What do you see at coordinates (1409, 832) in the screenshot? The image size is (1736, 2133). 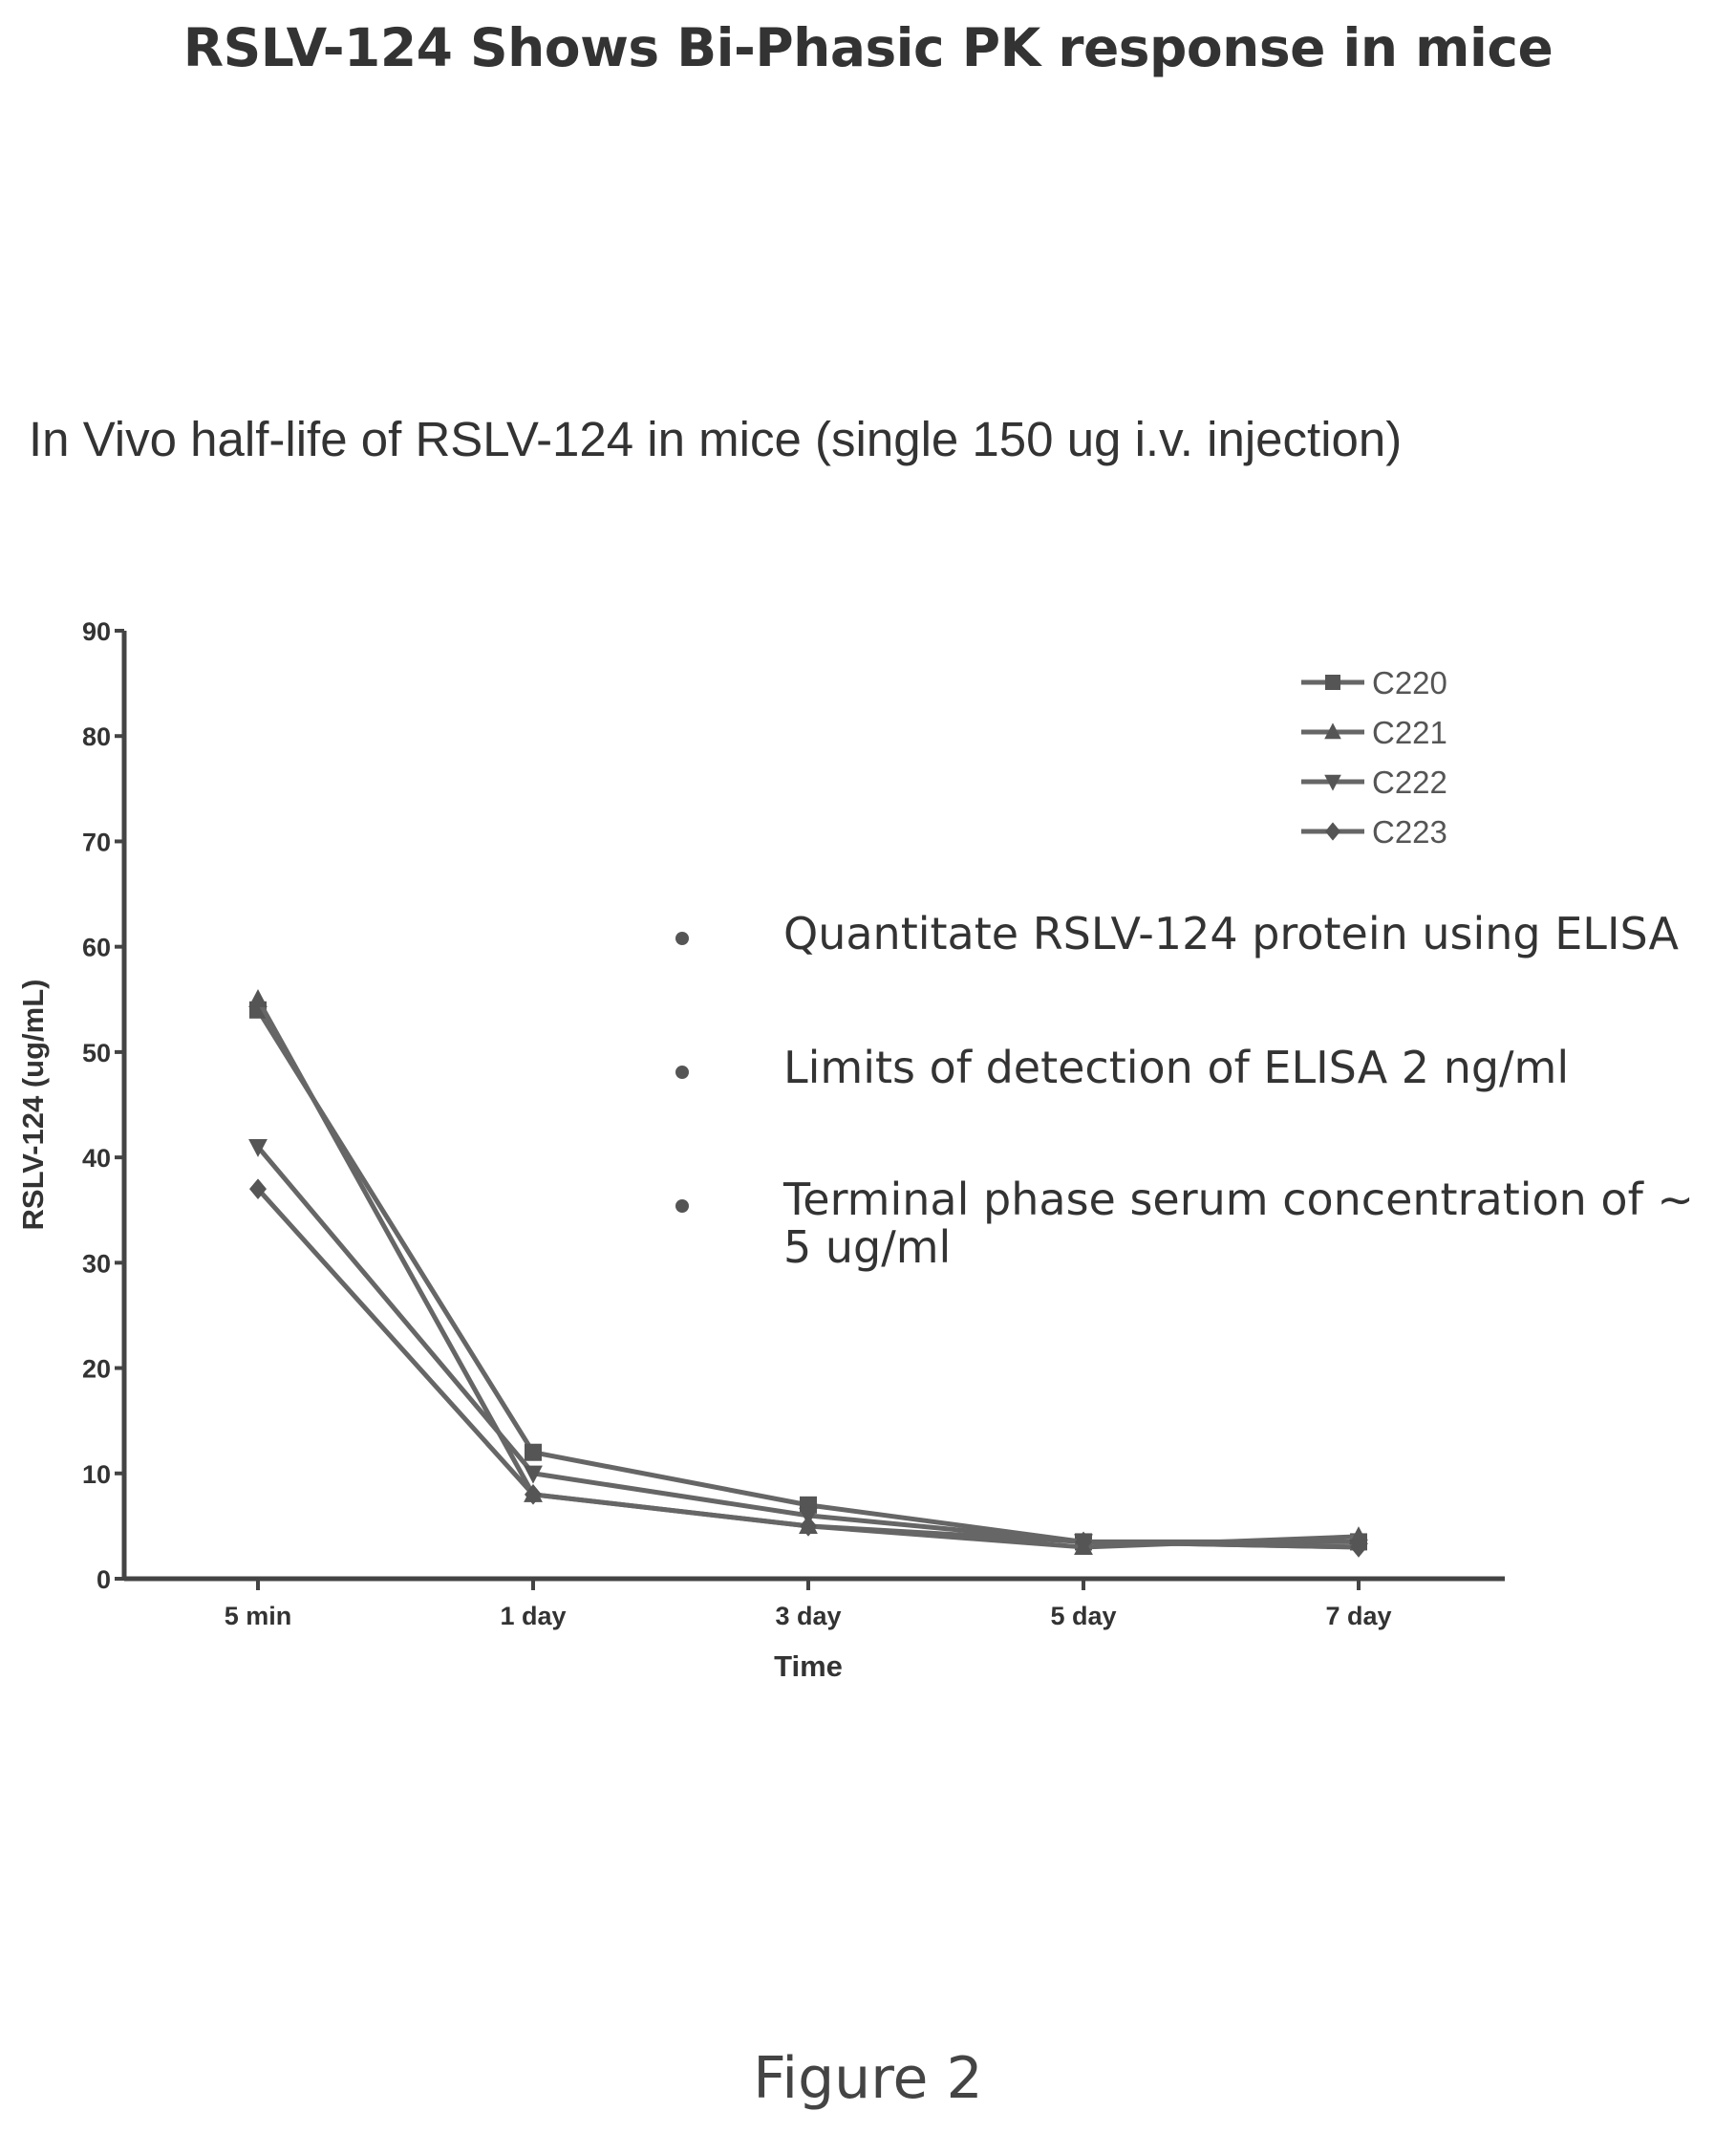 I see `legend-label: C223` at bounding box center [1409, 832].